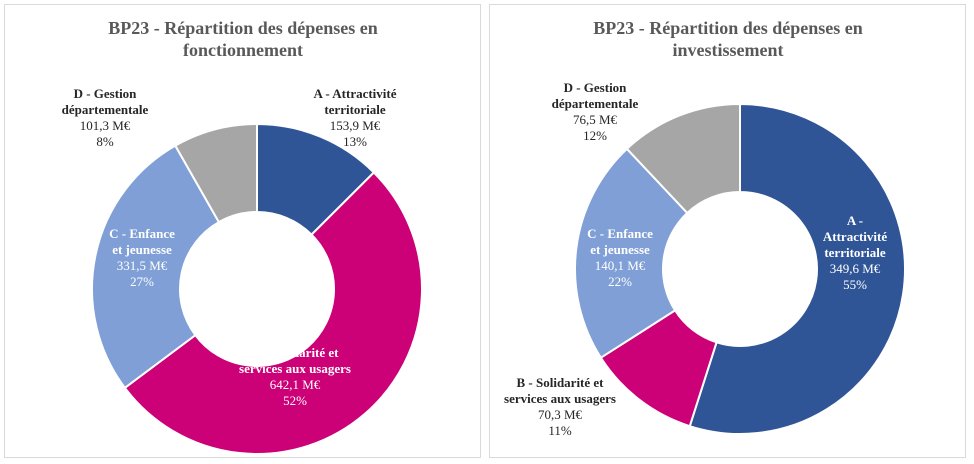 The height and width of the screenshot is (464, 974). Describe the element at coordinates (855, 268) in the screenshot. I see `slice-value-text: 349,6 M€` at that location.